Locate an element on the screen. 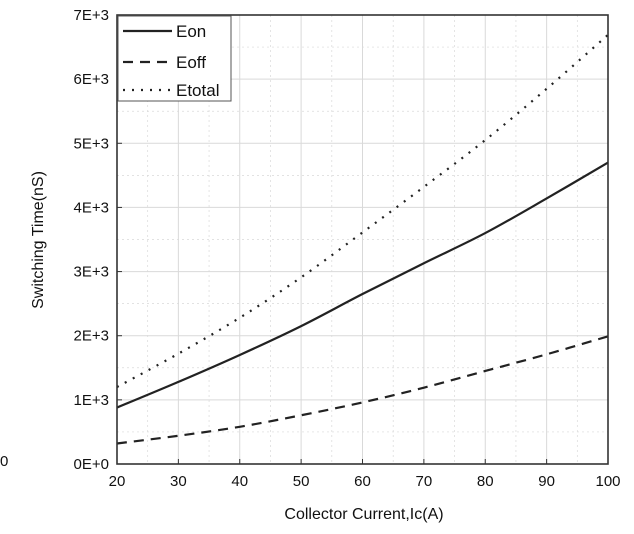  y-tick-label: 7E+3 is located at coordinates (91, 15).